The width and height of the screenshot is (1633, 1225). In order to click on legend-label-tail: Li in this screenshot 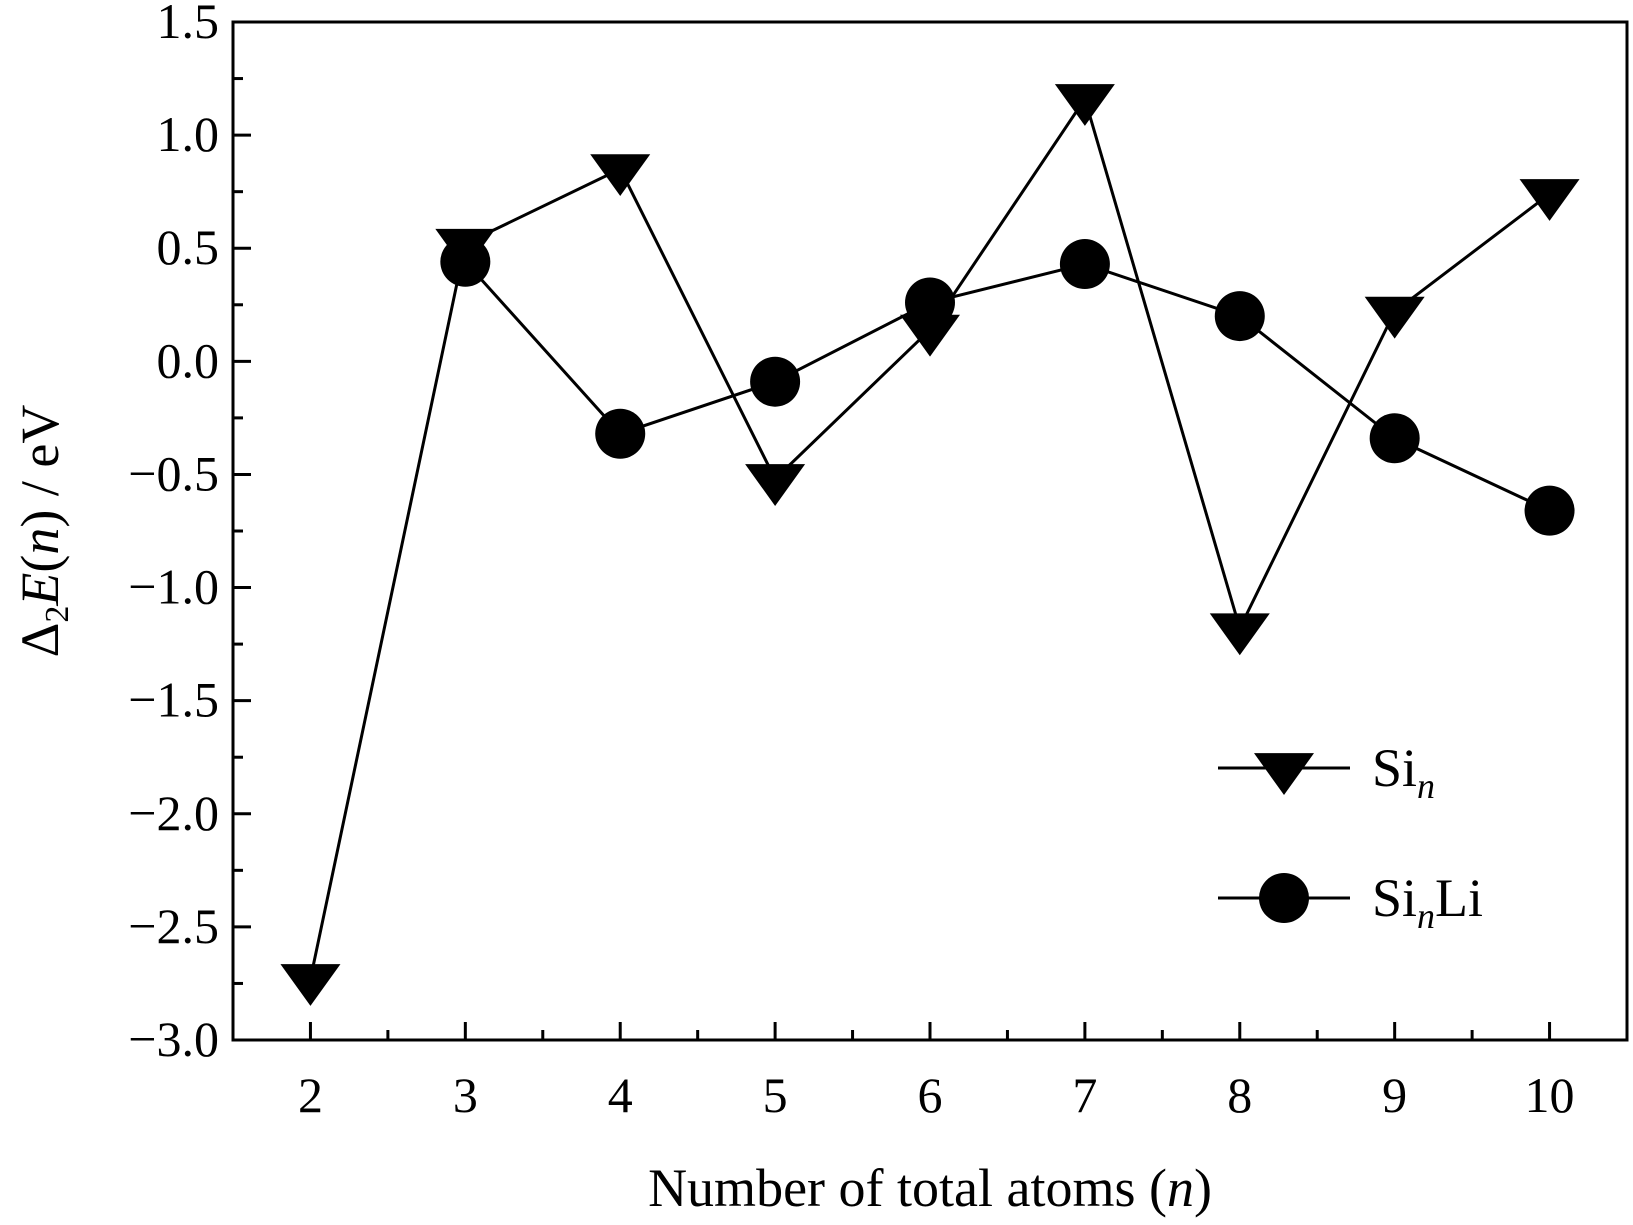, I will do `click(1459, 898)`.